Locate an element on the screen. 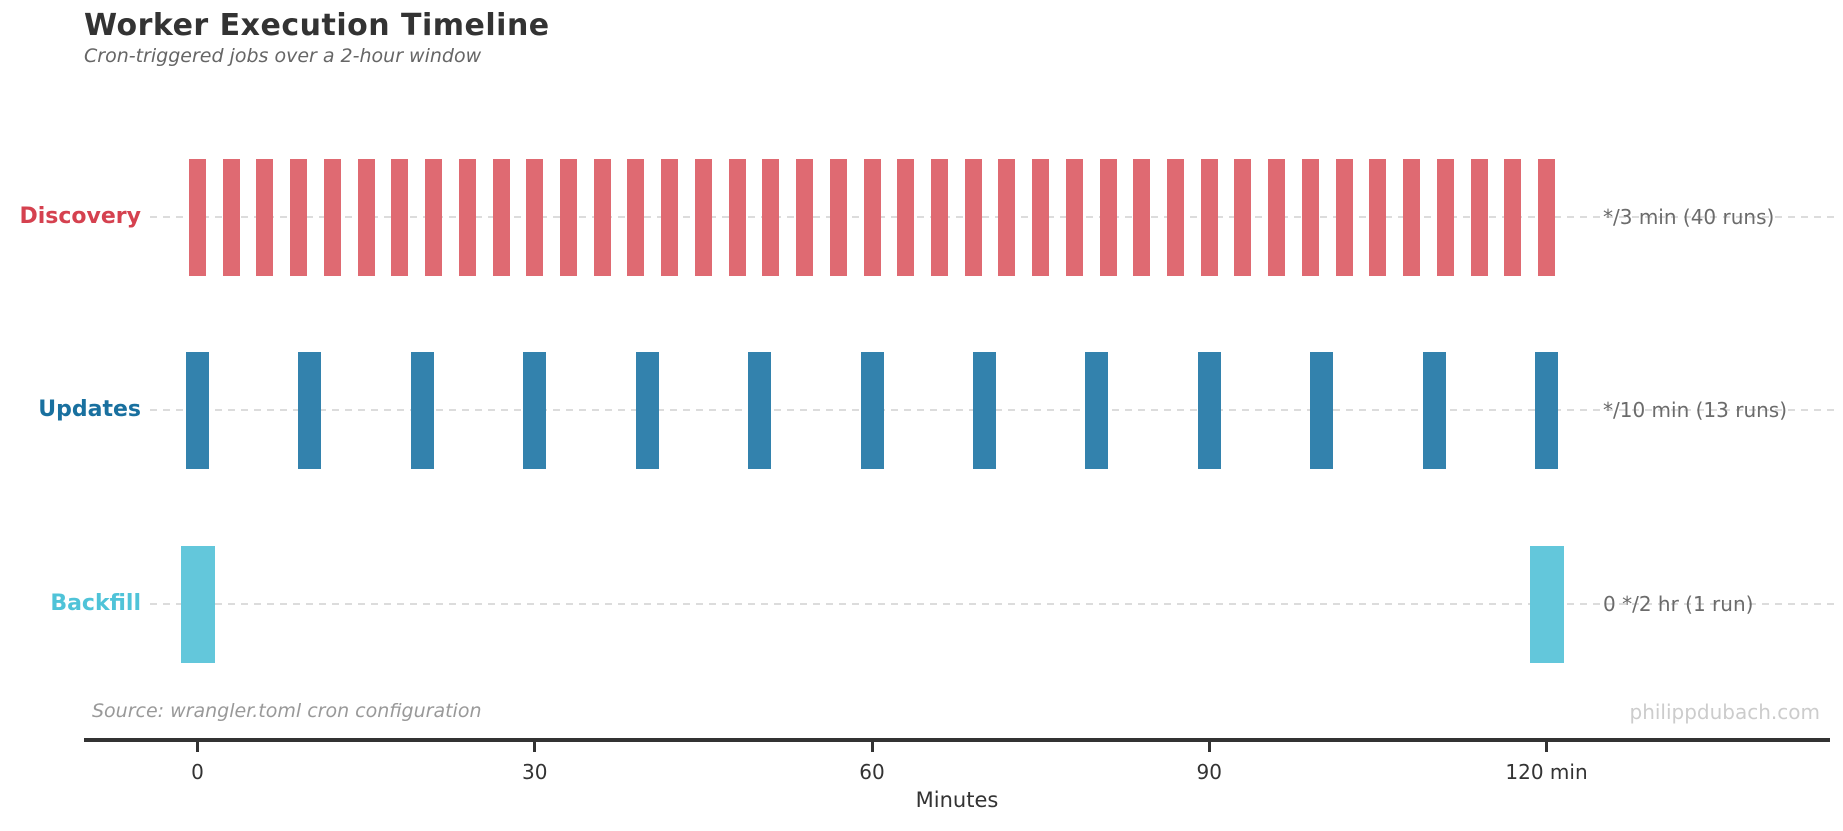  x-axis-label: Minutes is located at coordinates (957, 800).